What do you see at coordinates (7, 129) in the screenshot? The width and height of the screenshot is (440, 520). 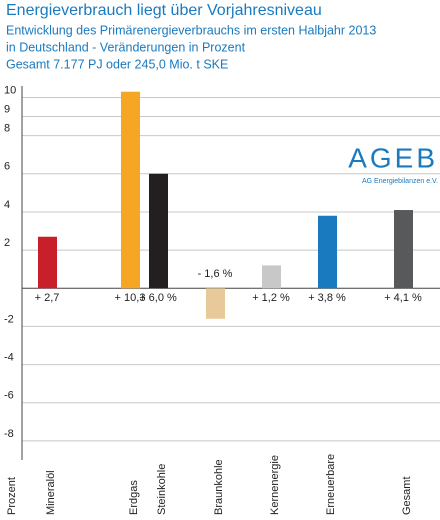 I see `y-tick-label: 8` at bounding box center [7, 129].